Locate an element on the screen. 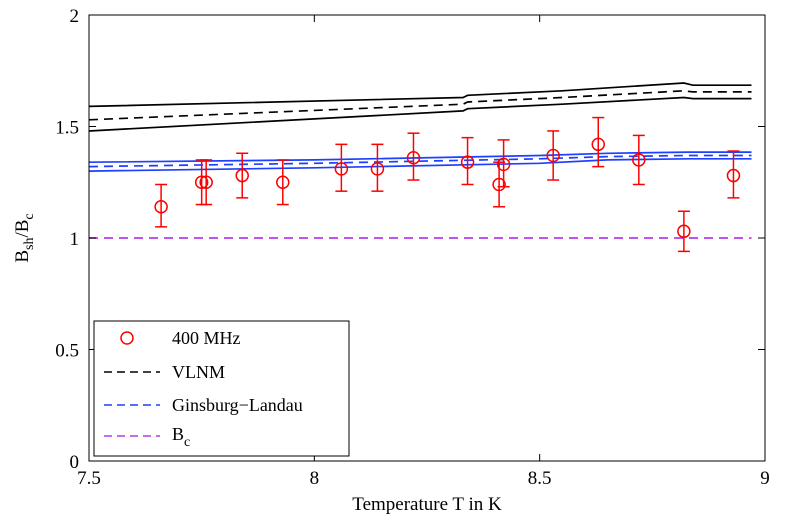  ginsburg-landau-line is located at coordinates (420, 161).